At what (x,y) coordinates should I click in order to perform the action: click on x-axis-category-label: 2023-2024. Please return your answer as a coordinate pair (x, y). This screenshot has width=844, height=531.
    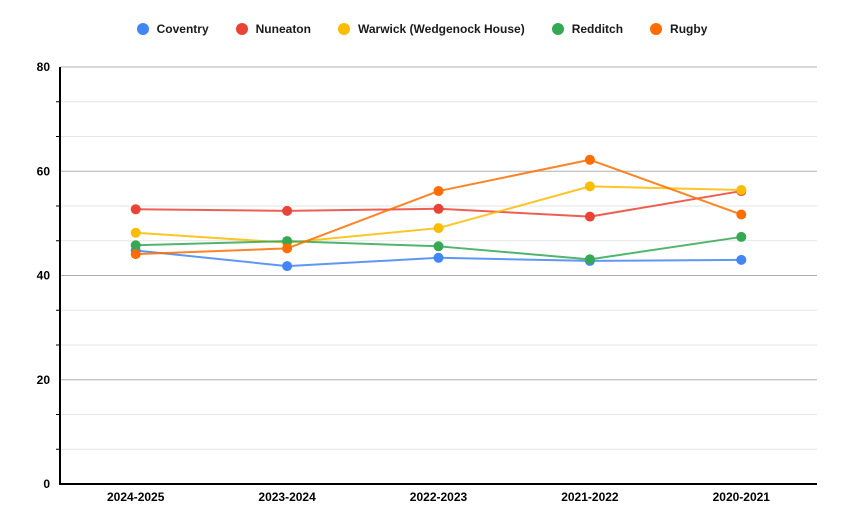
    Looking at the image, I should click on (287, 497).